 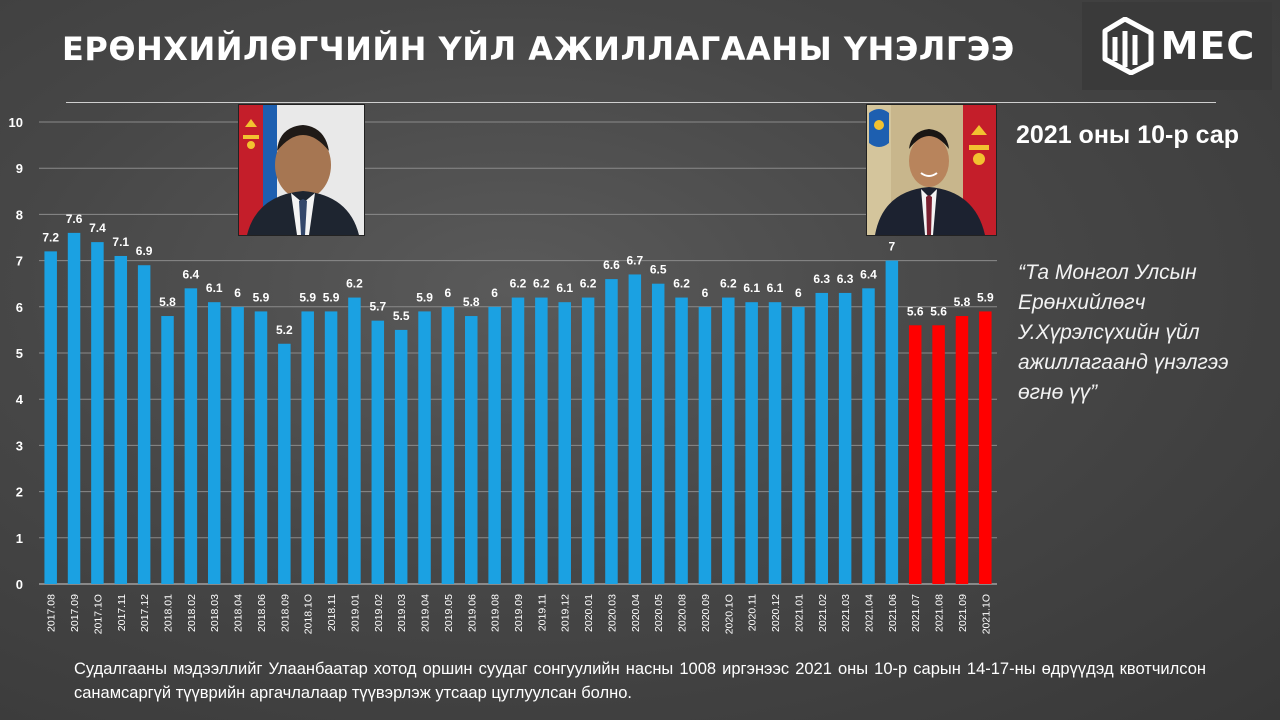 I want to click on y-tick-label: 8, so click(x=19, y=214).